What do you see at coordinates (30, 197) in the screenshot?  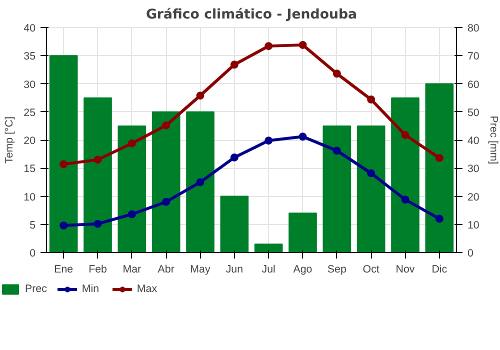 I see `y-tick-label: 10` at bounding box center [30, 197].